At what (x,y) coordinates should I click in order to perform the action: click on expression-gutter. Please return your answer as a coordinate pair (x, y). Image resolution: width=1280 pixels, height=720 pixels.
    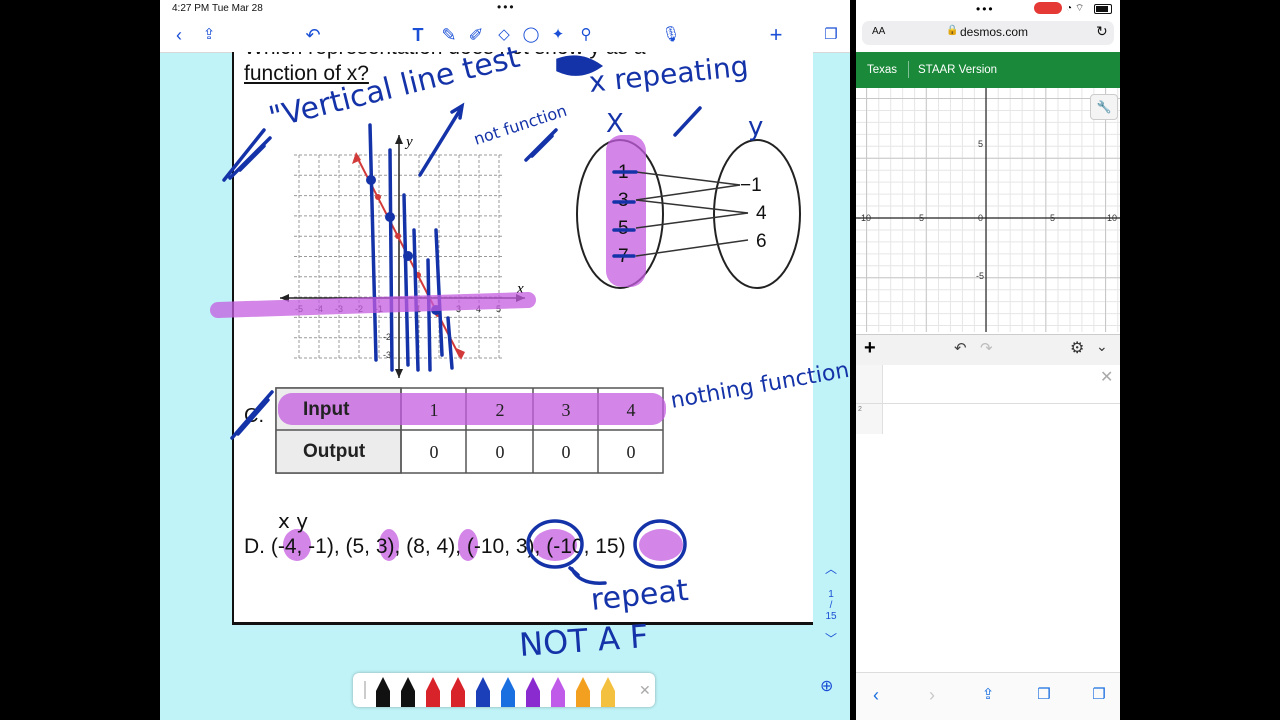
    Looking at the image, I should click on (869, 384).